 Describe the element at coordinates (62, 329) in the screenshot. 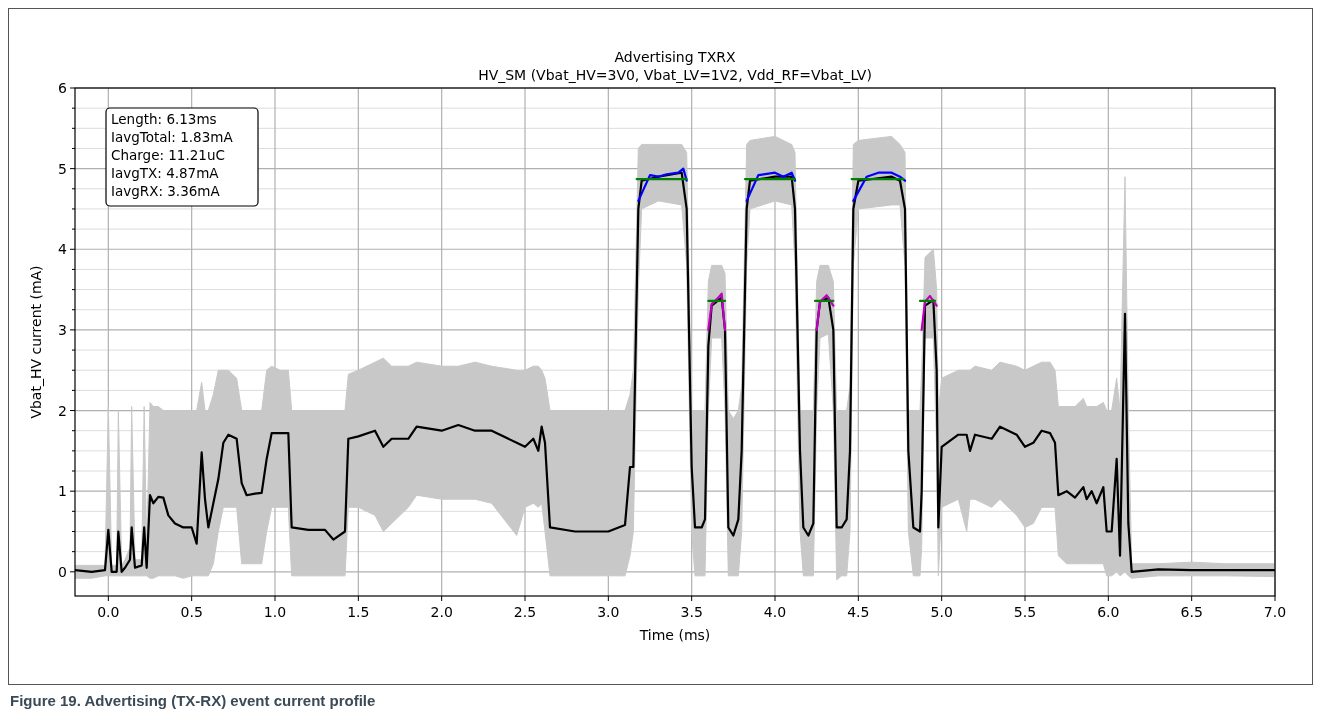

I see `y-tick-label: 3` at that location.